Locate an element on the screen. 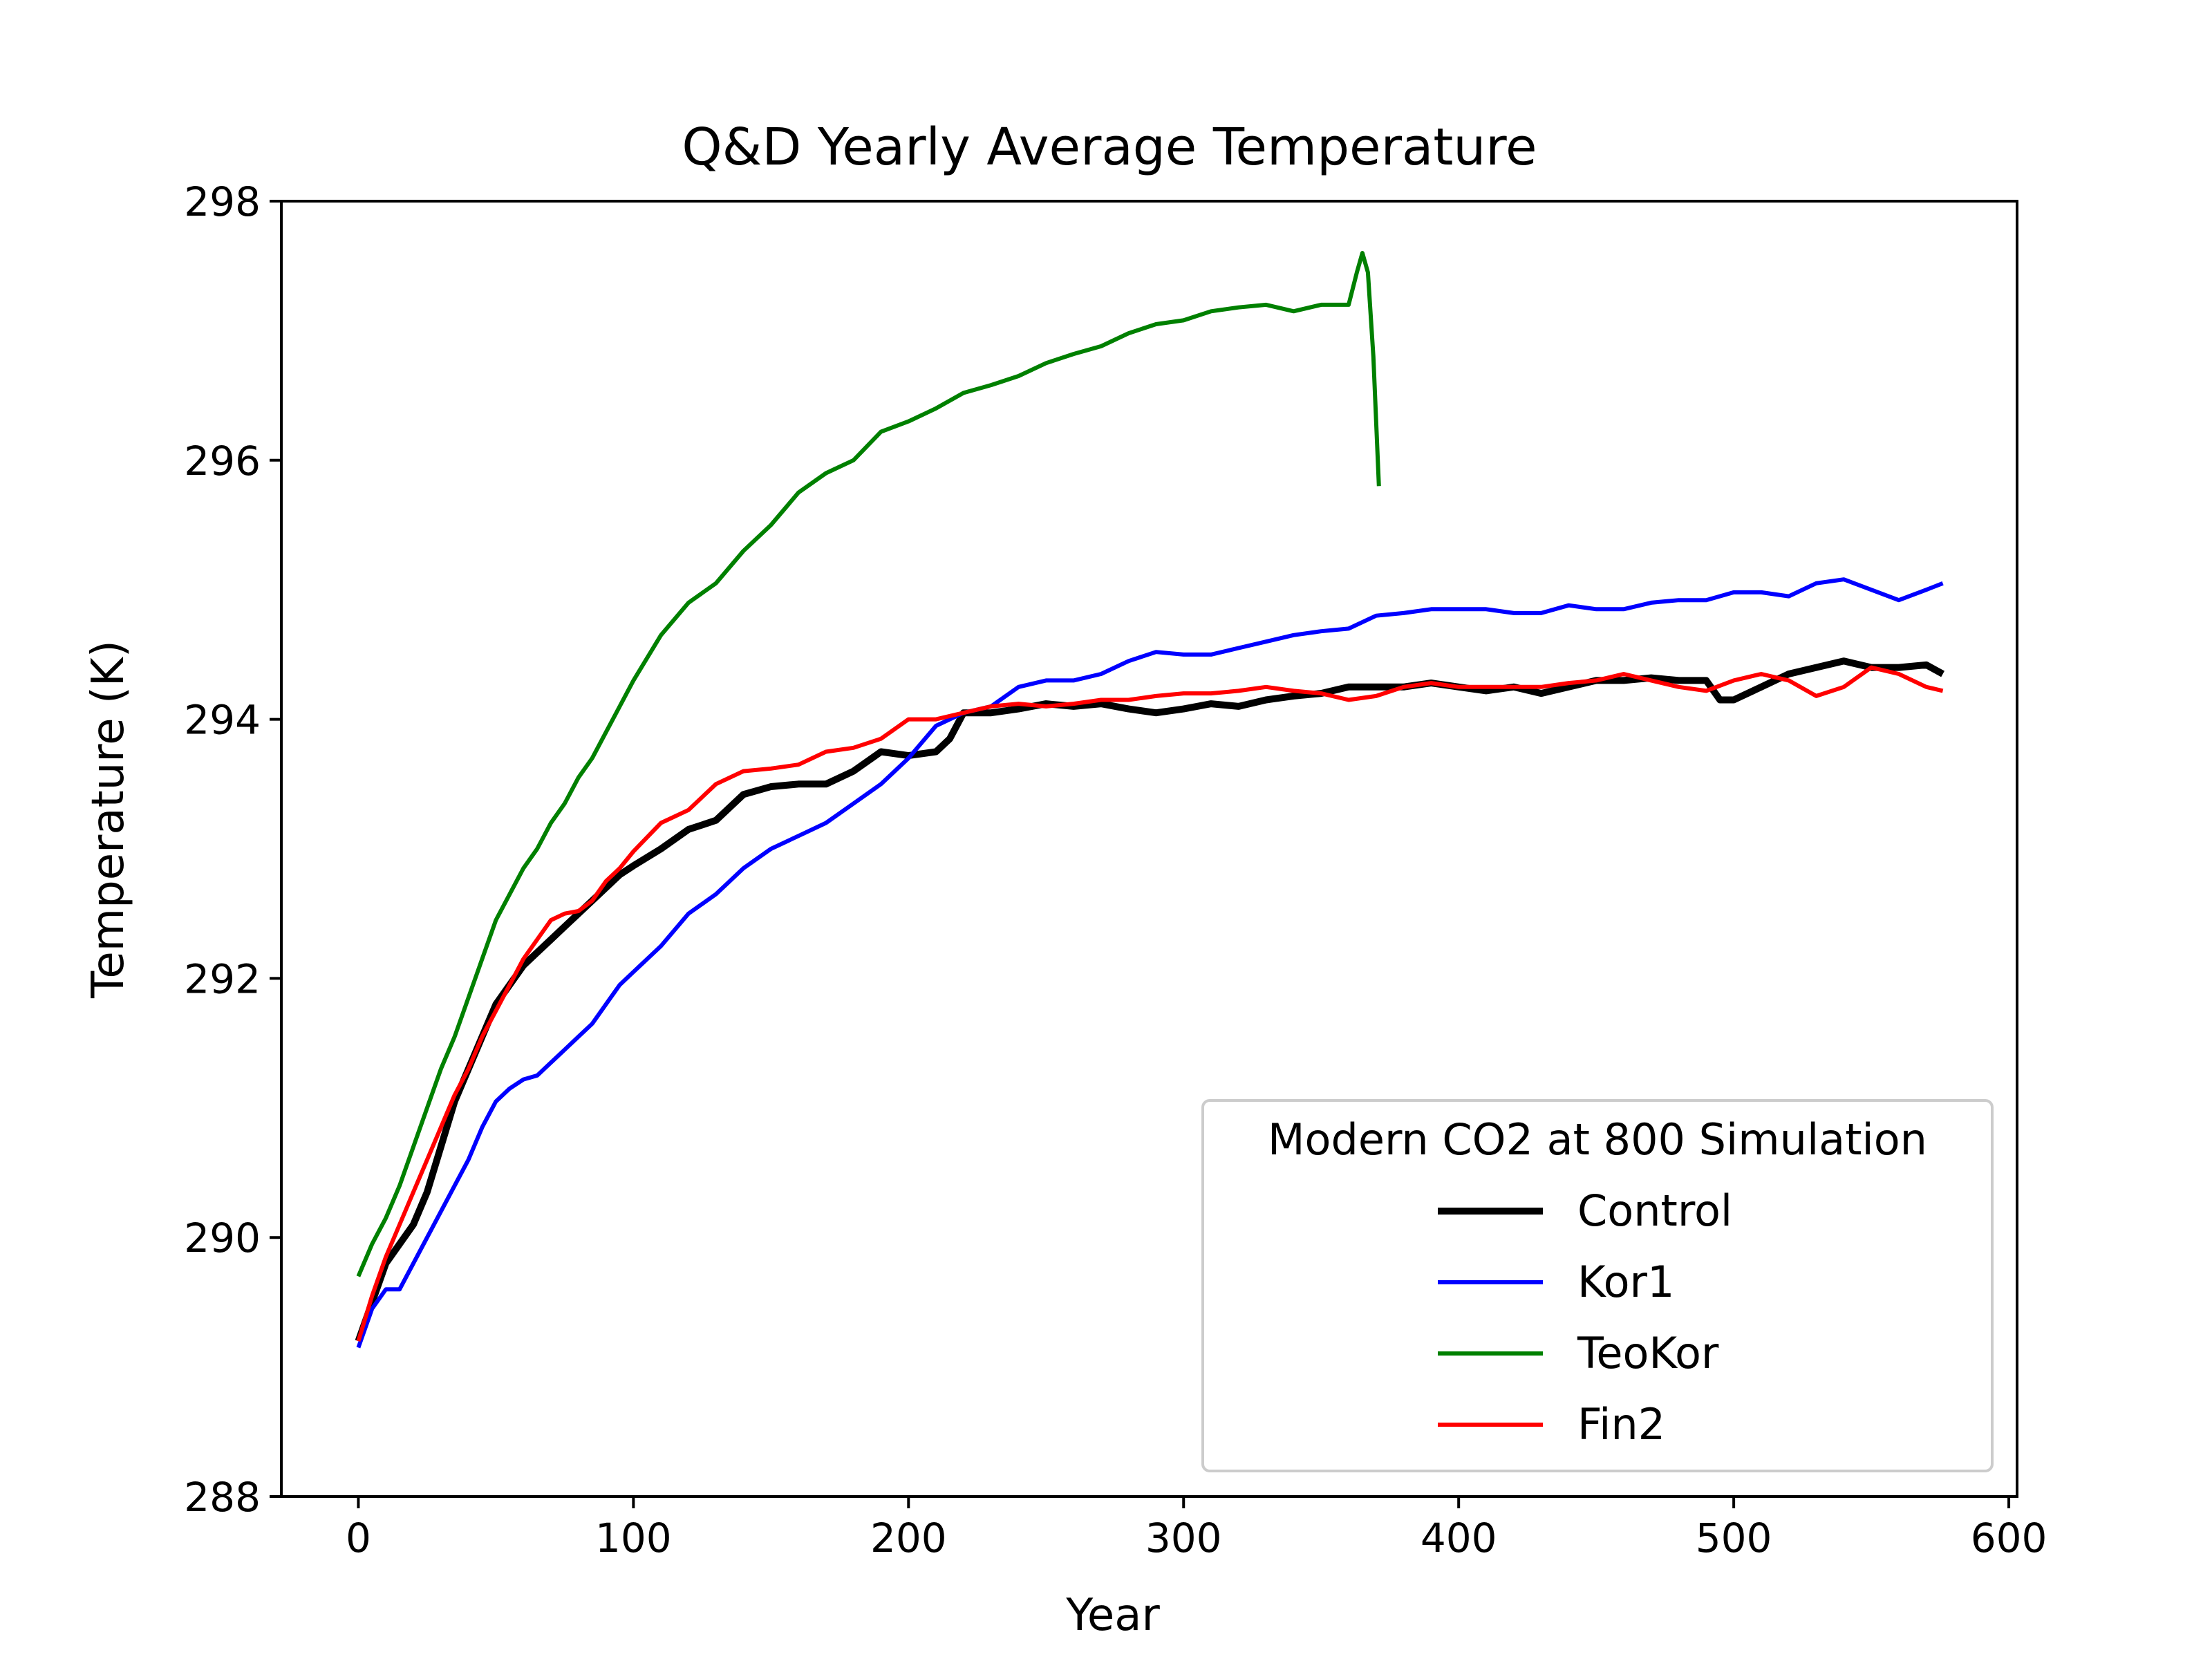 The image size is (2212, 1659). y-tick-label: 290 is located at coordinates (222, 1238).